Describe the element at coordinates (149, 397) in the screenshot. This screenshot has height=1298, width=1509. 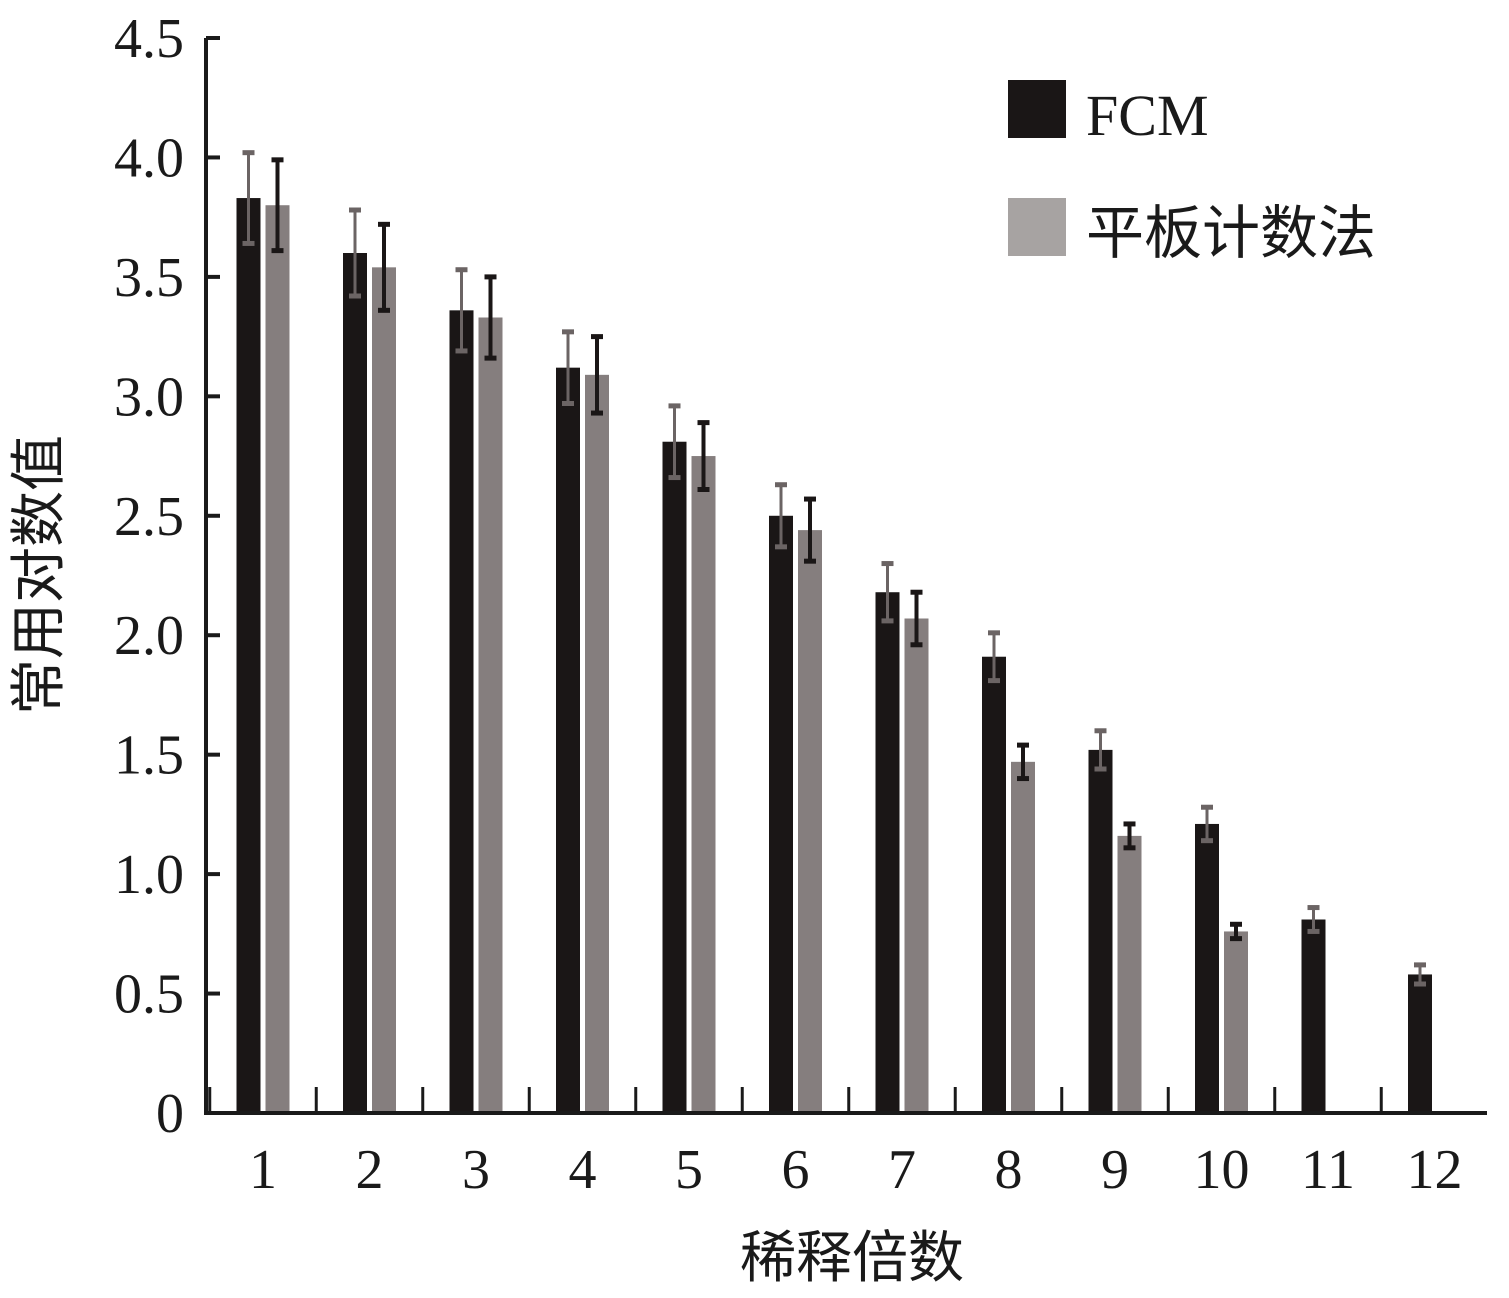
I see `y-tick-label-3.0: 3.0` at that location.